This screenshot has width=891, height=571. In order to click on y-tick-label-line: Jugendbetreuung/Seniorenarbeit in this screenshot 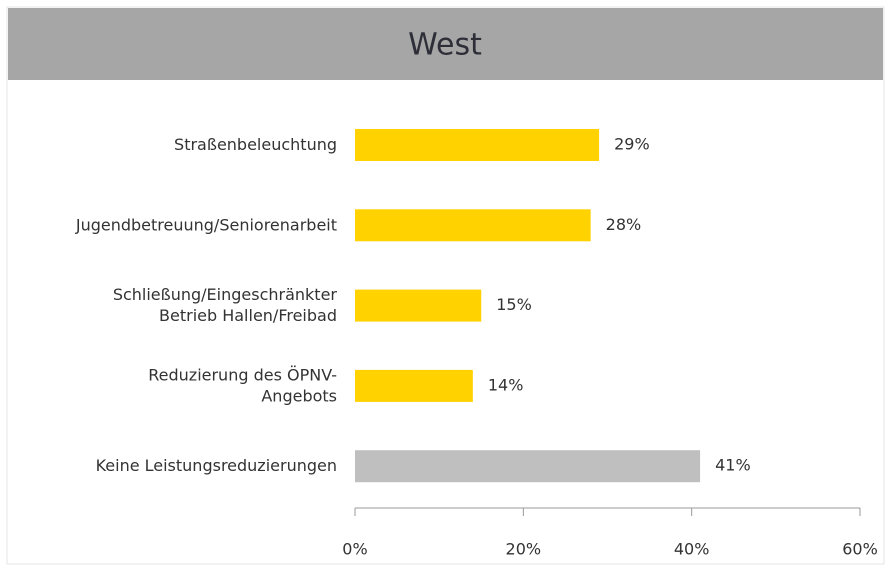, I will do `click(206, 224)`.